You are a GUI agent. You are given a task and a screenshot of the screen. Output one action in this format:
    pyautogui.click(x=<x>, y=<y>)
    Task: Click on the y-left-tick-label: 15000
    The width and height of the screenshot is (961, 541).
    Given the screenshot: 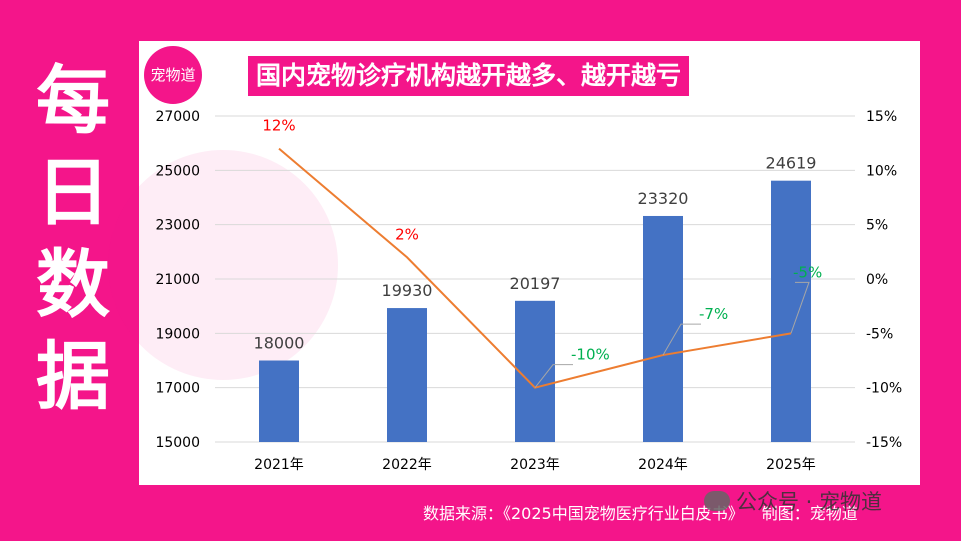 What is the action you would take?
    pyautogui.click(x=177, y=443)
    